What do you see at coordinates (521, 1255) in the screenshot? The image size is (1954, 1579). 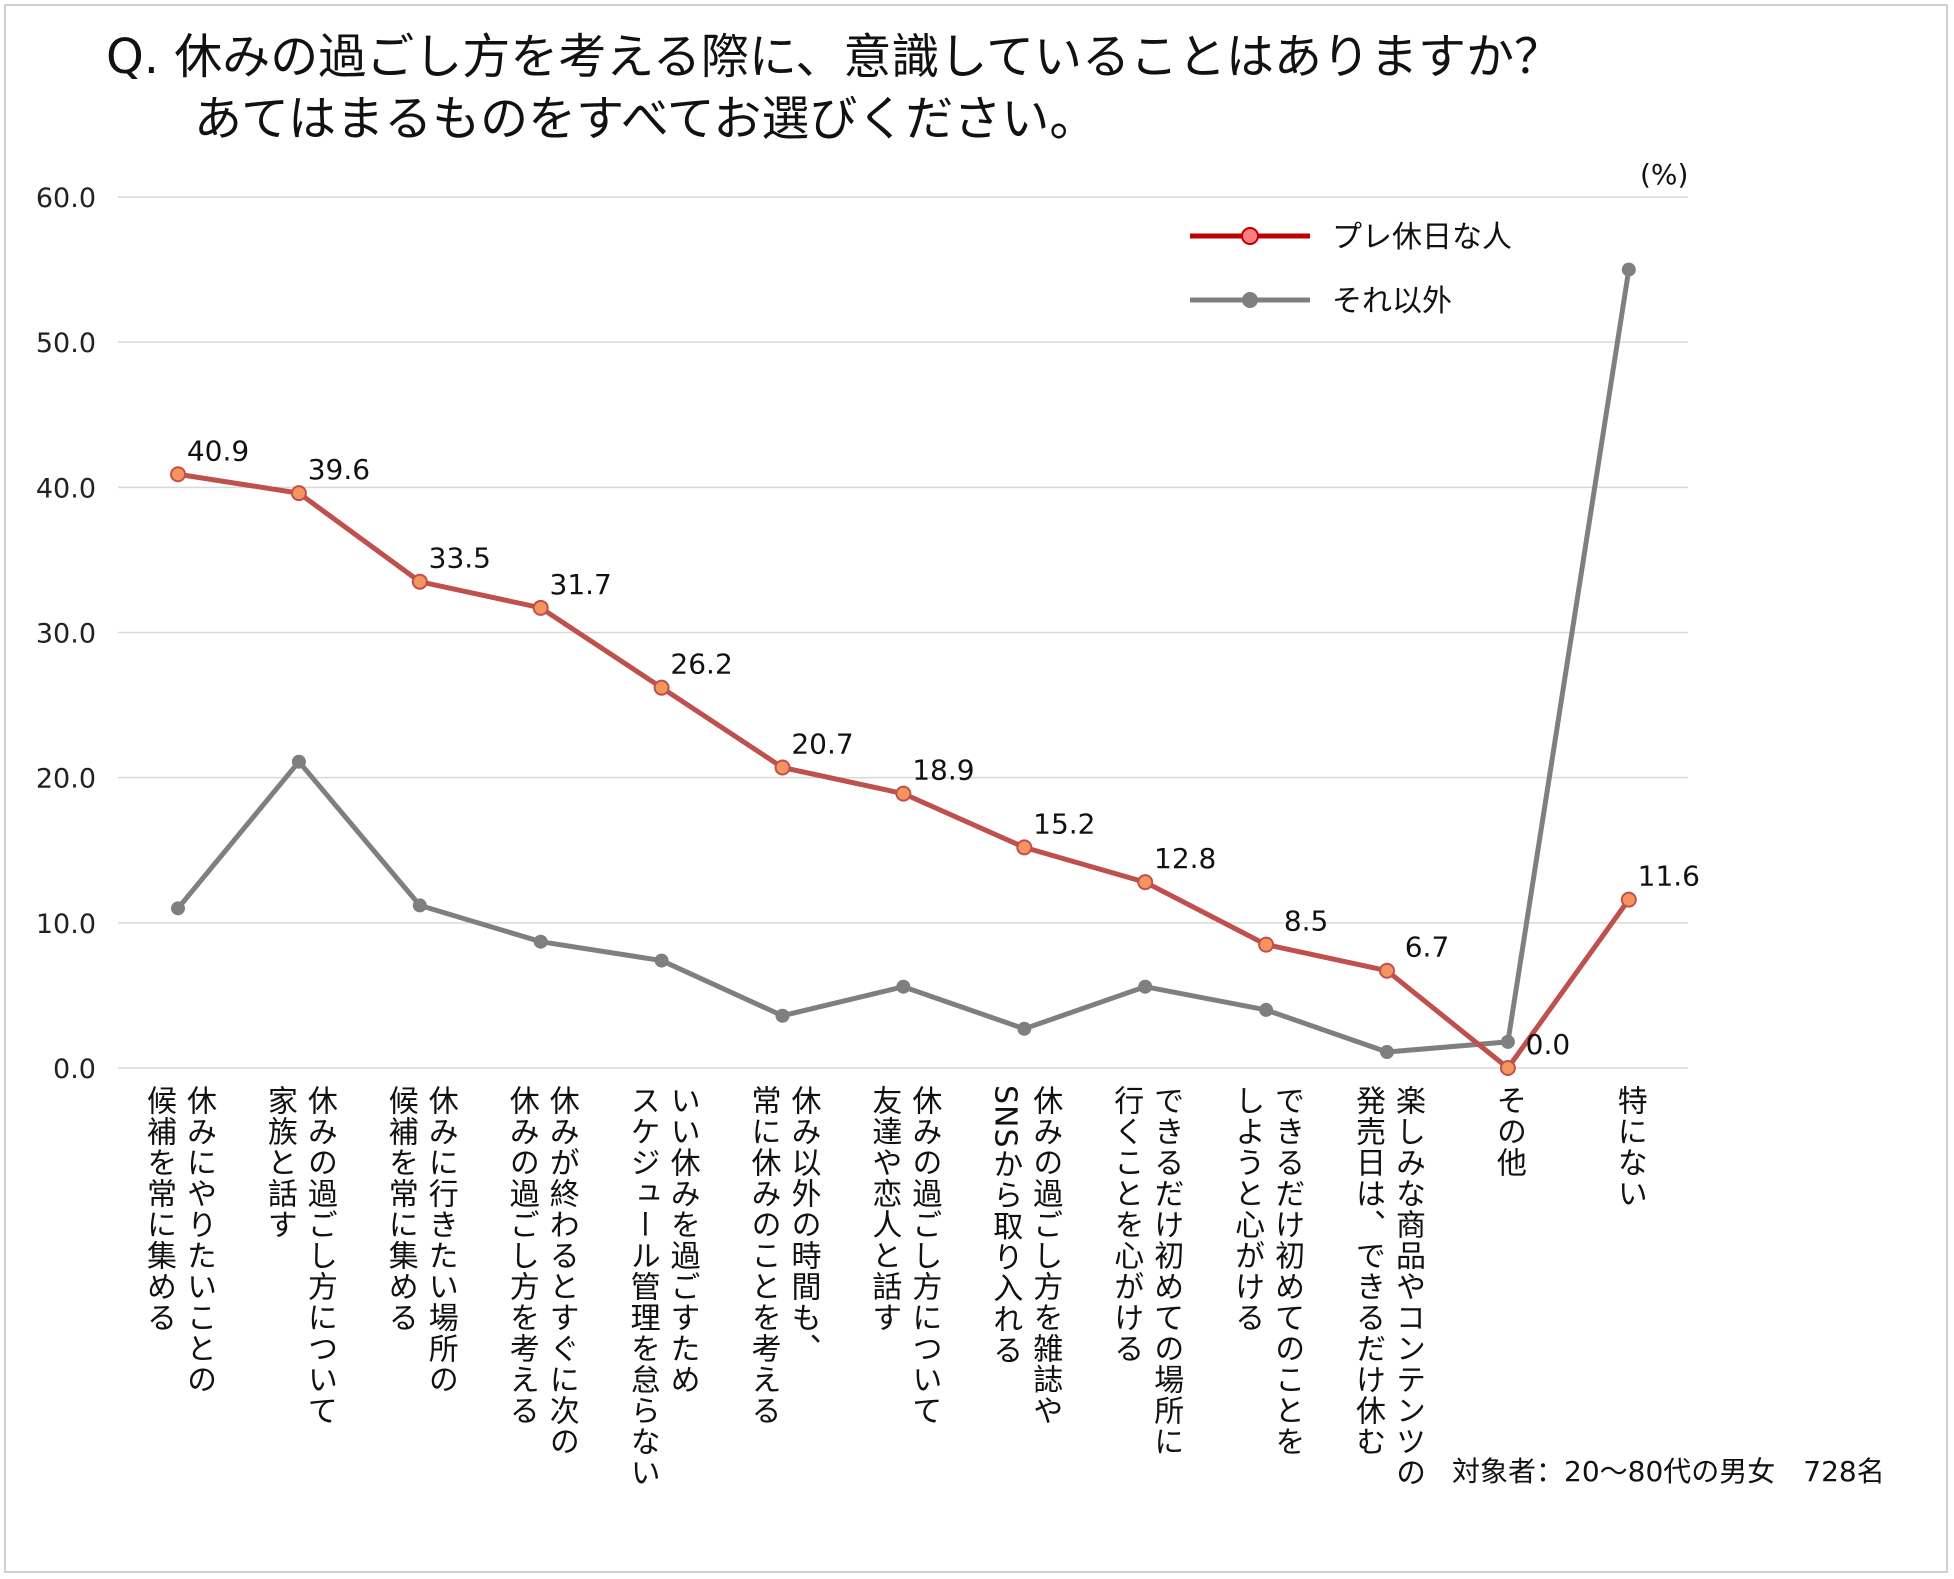 I see `x-tick-label-3-line-1: 休みの過ごし方を考える` at bounding box center [521, 1255].